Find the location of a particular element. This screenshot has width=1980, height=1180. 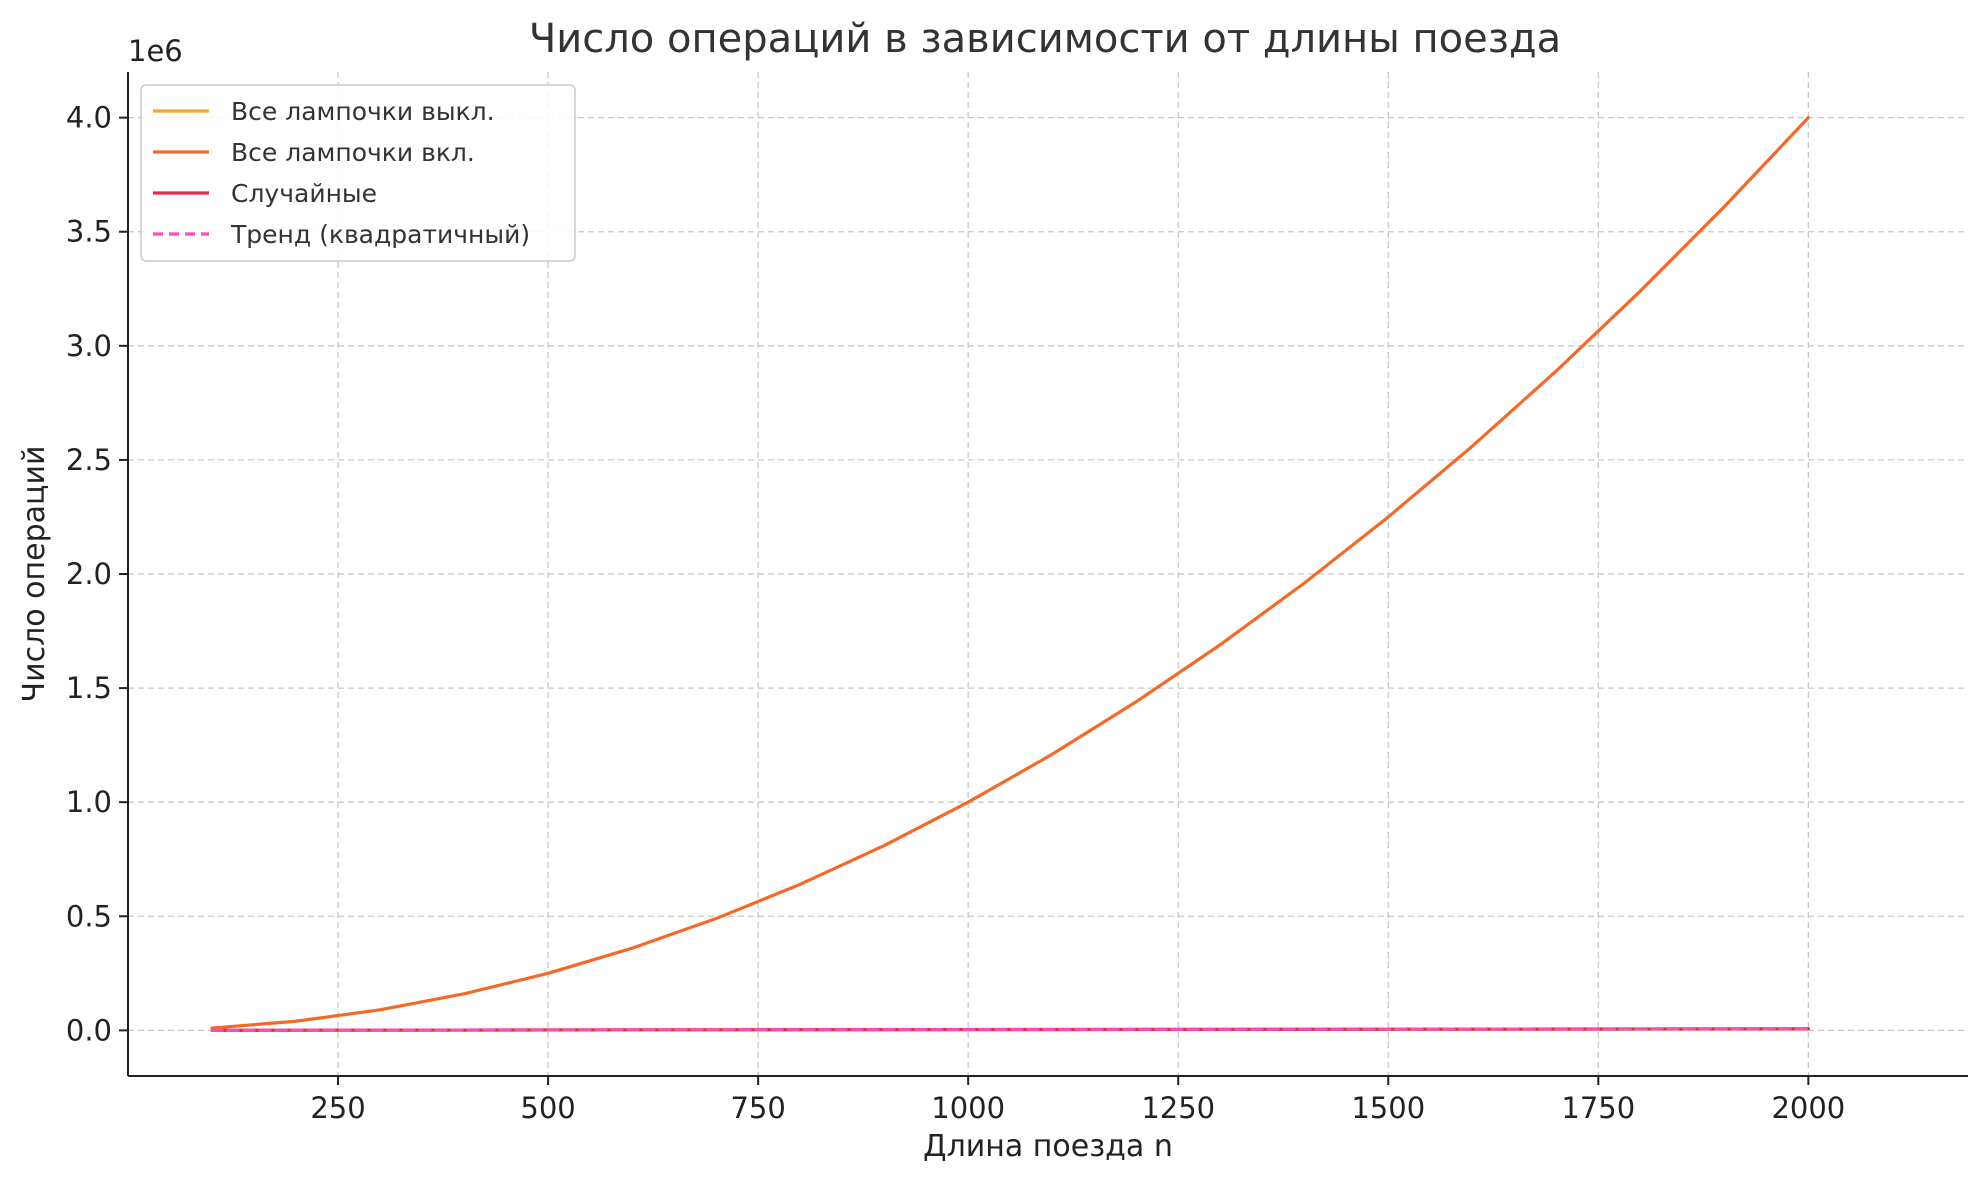

x-tick-label: 1000 is located at coordinates (968, 1108).